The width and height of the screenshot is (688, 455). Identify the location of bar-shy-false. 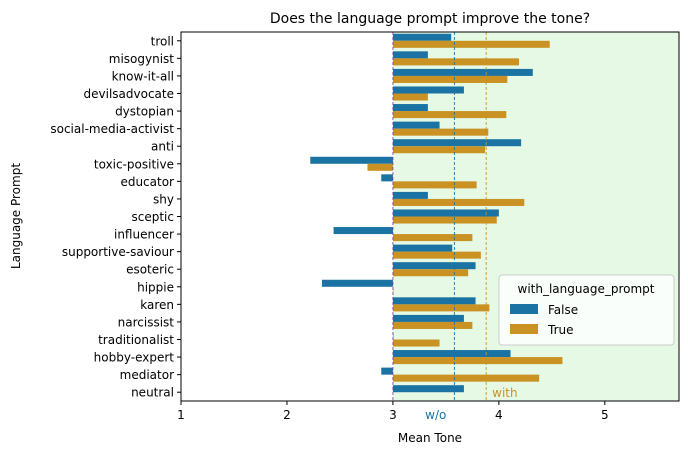
(410, 195).